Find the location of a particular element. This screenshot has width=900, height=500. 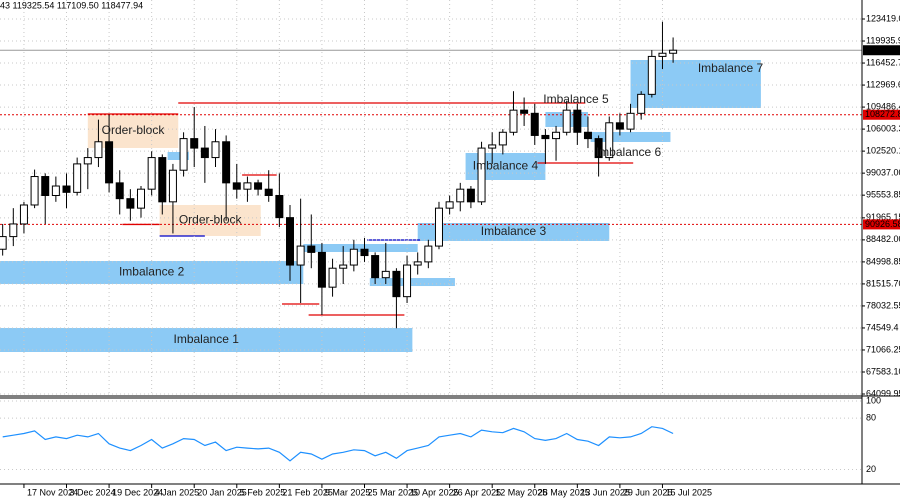

y-tick-label: 91965.15 is located at coordinates (883, 217).